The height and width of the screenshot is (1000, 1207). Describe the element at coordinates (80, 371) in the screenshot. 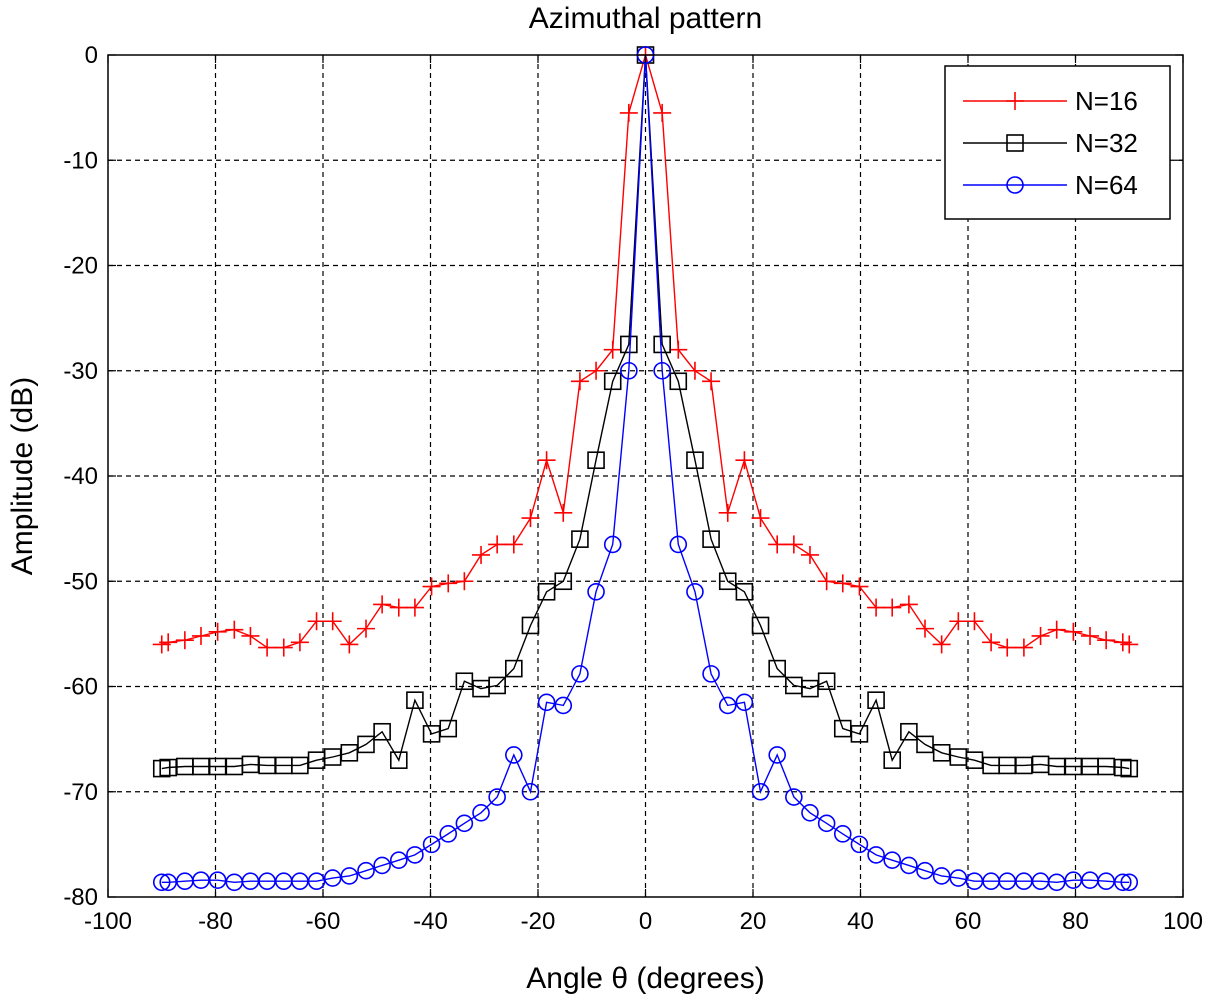

I see `y-tick-label: -30` at that location.